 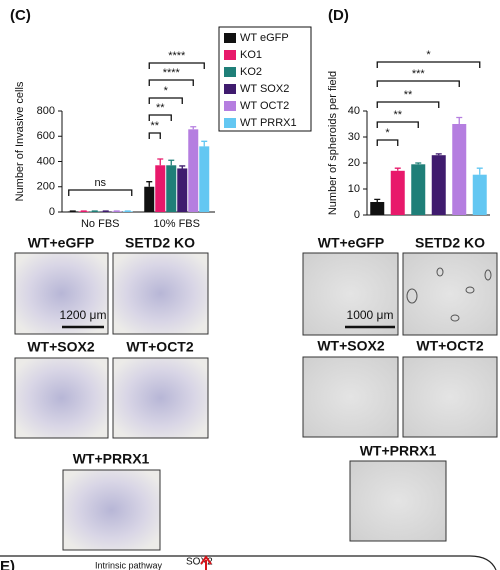 I want to click on y-tick-label: 20, so click(x=354, y=163).